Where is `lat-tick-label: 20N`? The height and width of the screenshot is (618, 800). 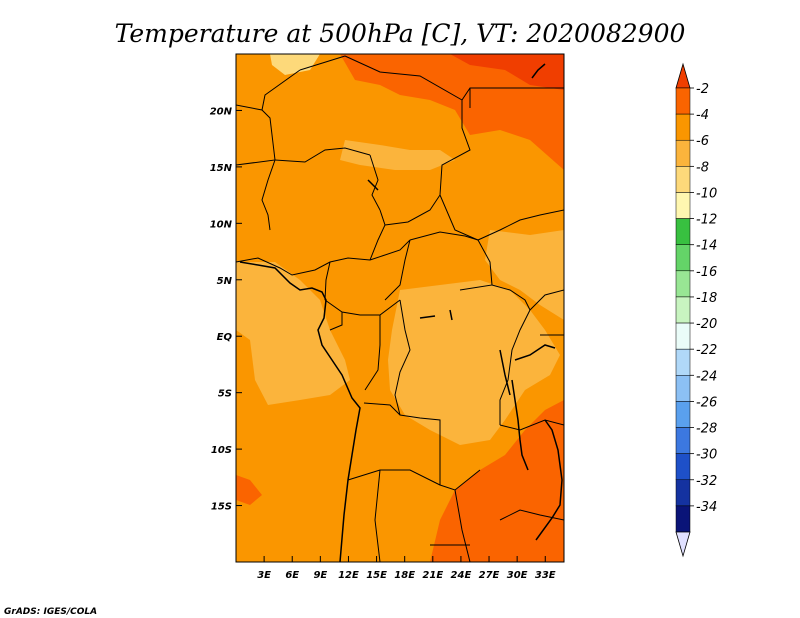
lat-tick-label: 20N is located at coordinates (221, 111).